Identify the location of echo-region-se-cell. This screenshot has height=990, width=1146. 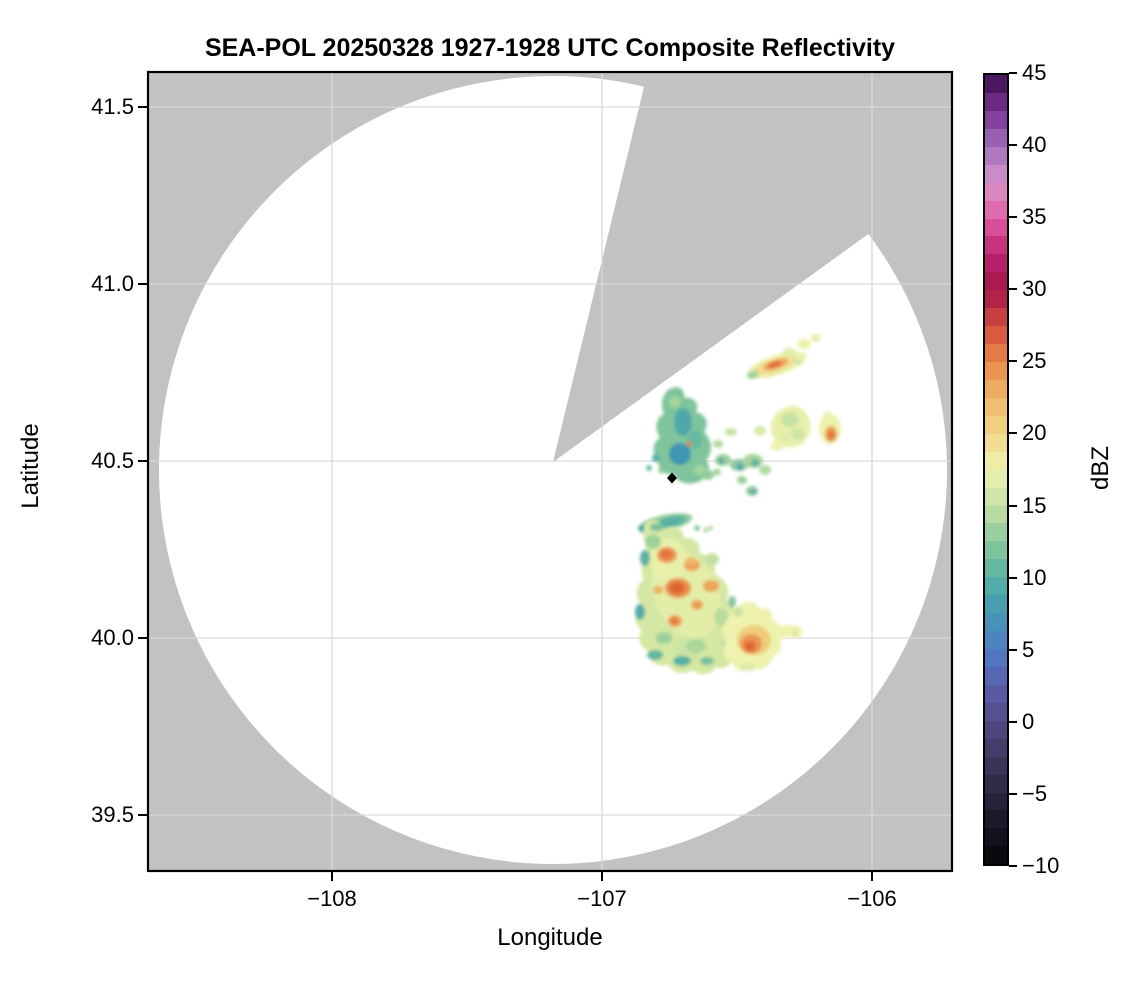
(762, 636).